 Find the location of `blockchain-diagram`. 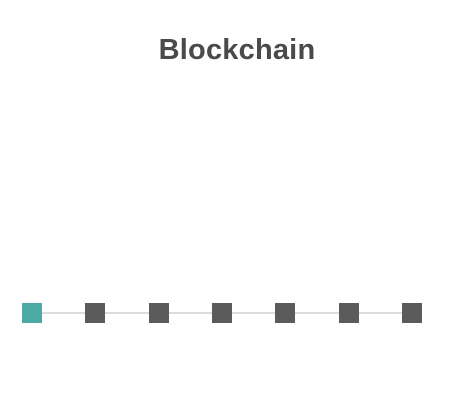

blockchain-diagram is located at coordinates (222, 313).